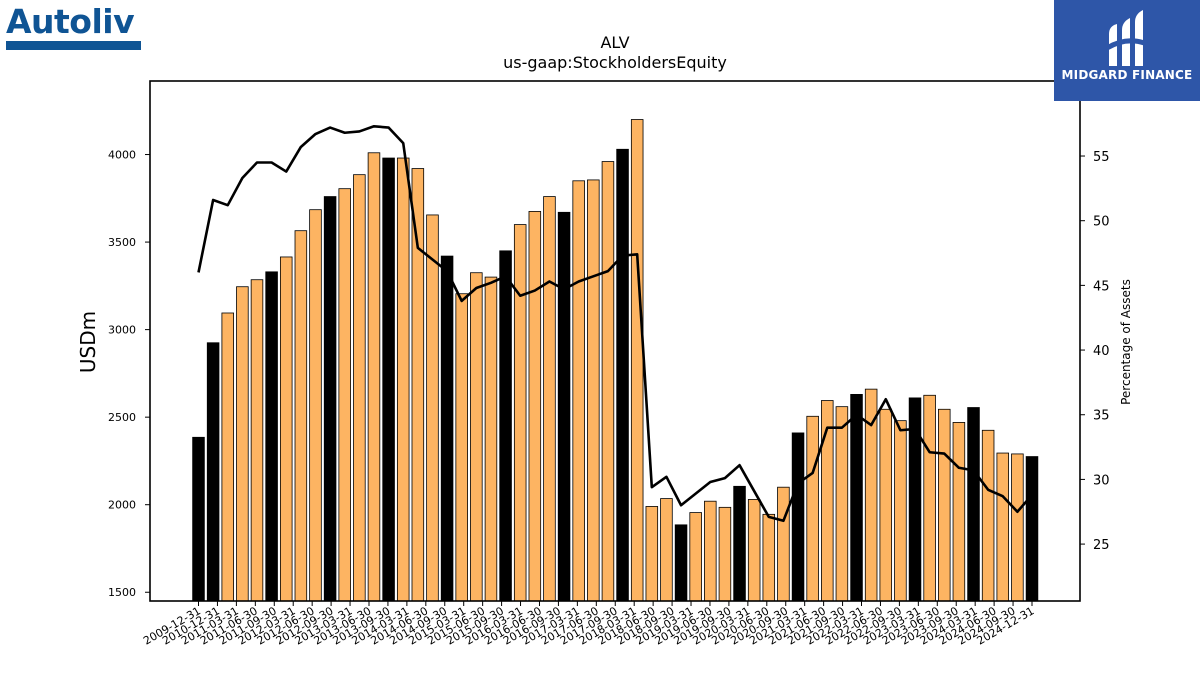 The image size is (1200, 679). What do you see at coordinates (614, 42) in the screenshot?
I see `chart-title: ALV` at bounding box center [614, 42].